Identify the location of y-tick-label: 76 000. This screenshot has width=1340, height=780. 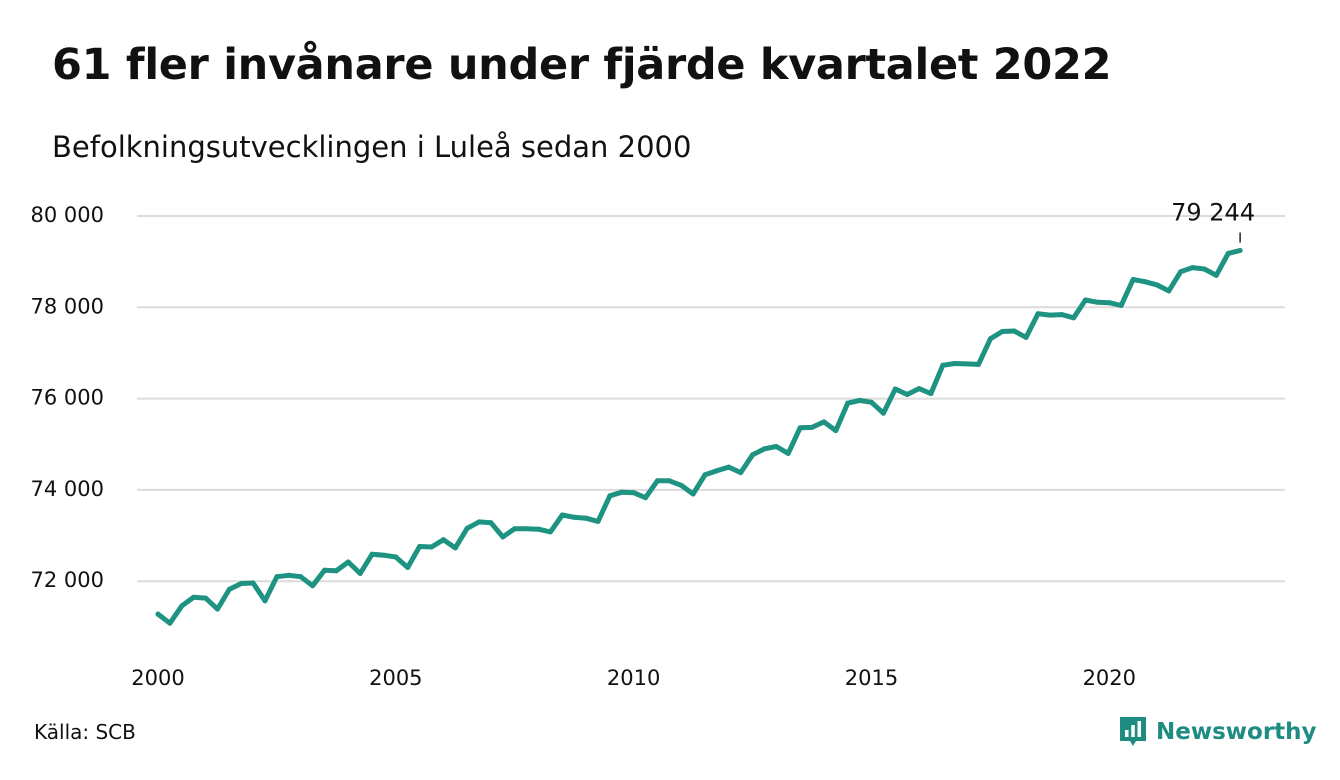
(67, 398).